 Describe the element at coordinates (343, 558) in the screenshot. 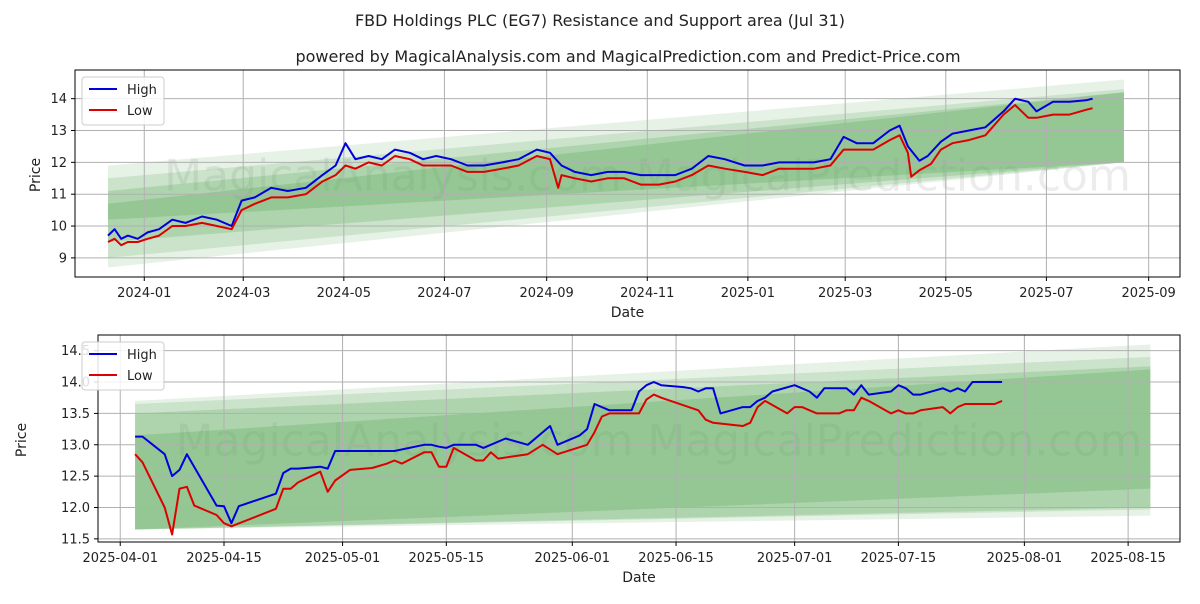

I see `x-tick-label: 2025-05-01` at that location.